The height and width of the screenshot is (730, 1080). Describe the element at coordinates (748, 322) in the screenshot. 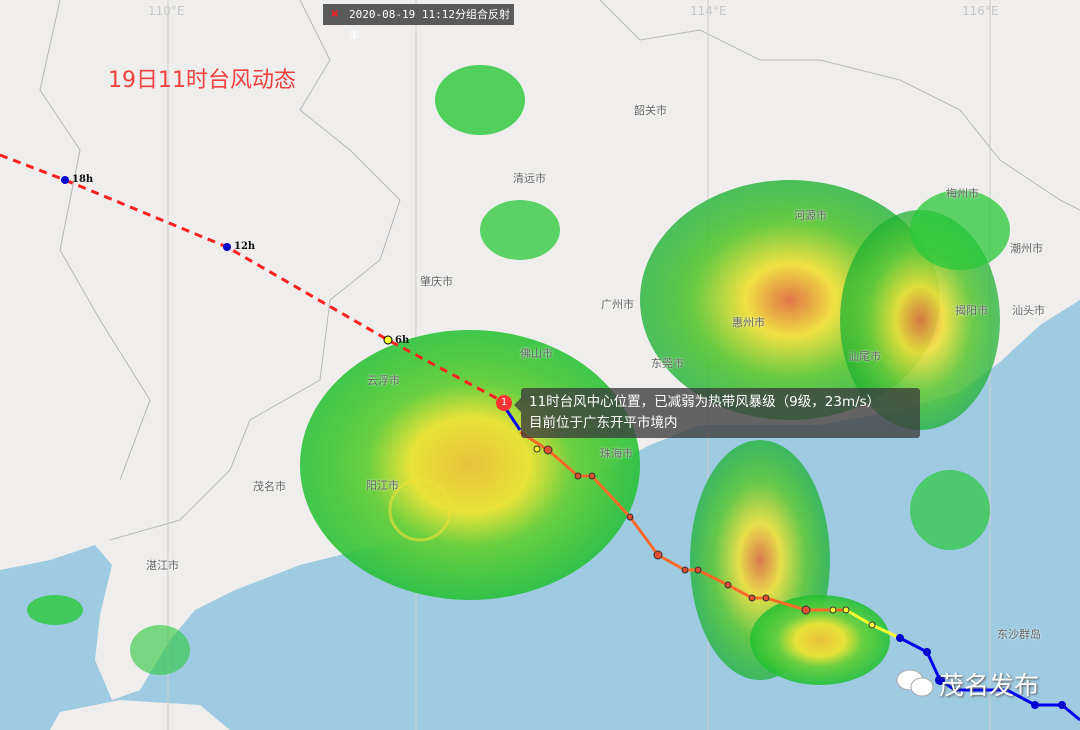

I see `city-label: 惠州市` at that location.